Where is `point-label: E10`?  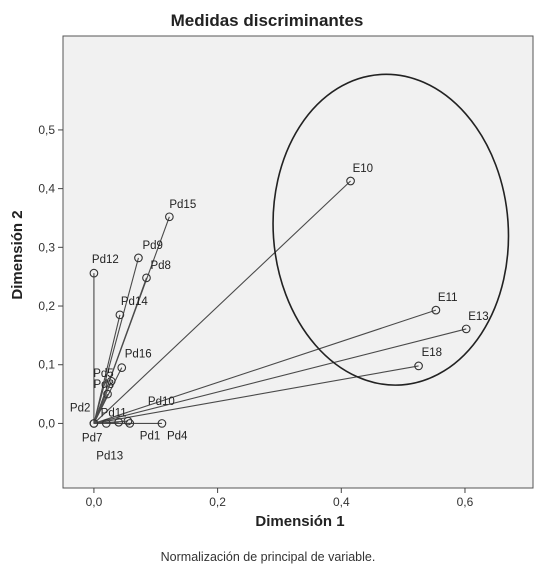
point-label: E10 is located at coordinates (363, 169).